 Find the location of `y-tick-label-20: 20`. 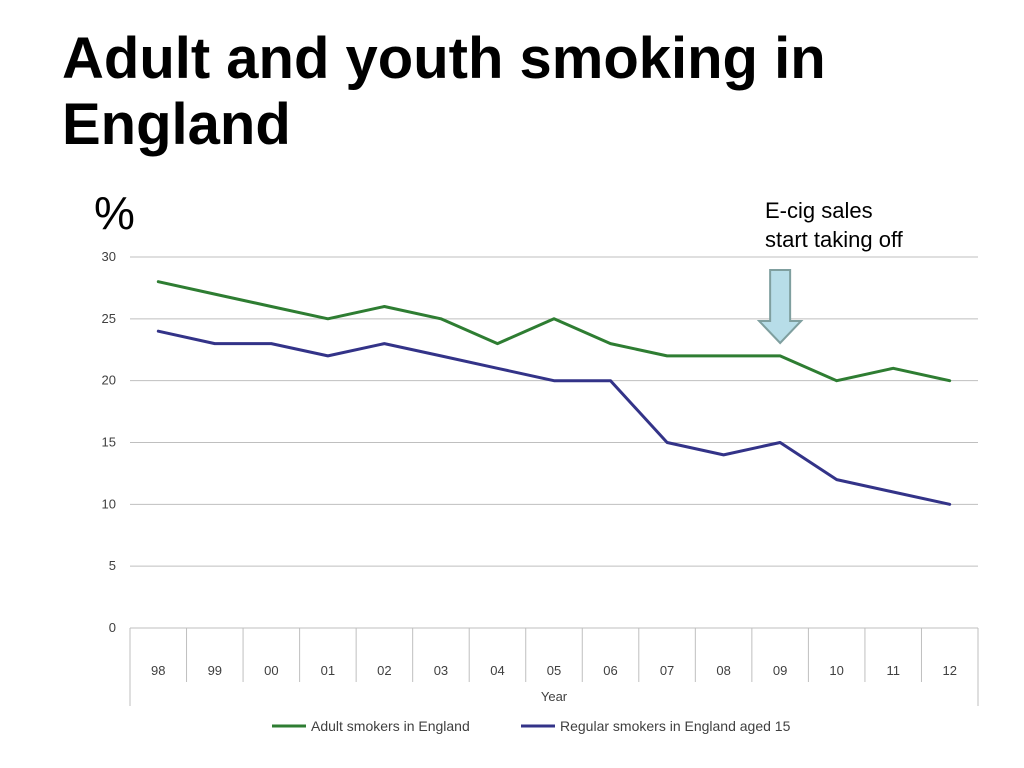

y-tick-label-20: 20 is located at coordinates (109, 380).